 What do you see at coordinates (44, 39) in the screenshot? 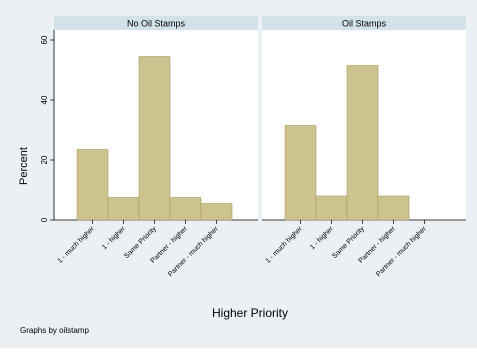
I see `y-tick-label: 60` at bounding box center [44, 39].